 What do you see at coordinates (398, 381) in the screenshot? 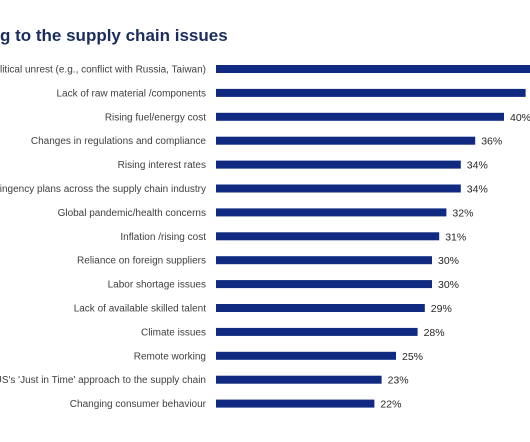
I see `data-label: 23%` at bounding box center [398, 381].